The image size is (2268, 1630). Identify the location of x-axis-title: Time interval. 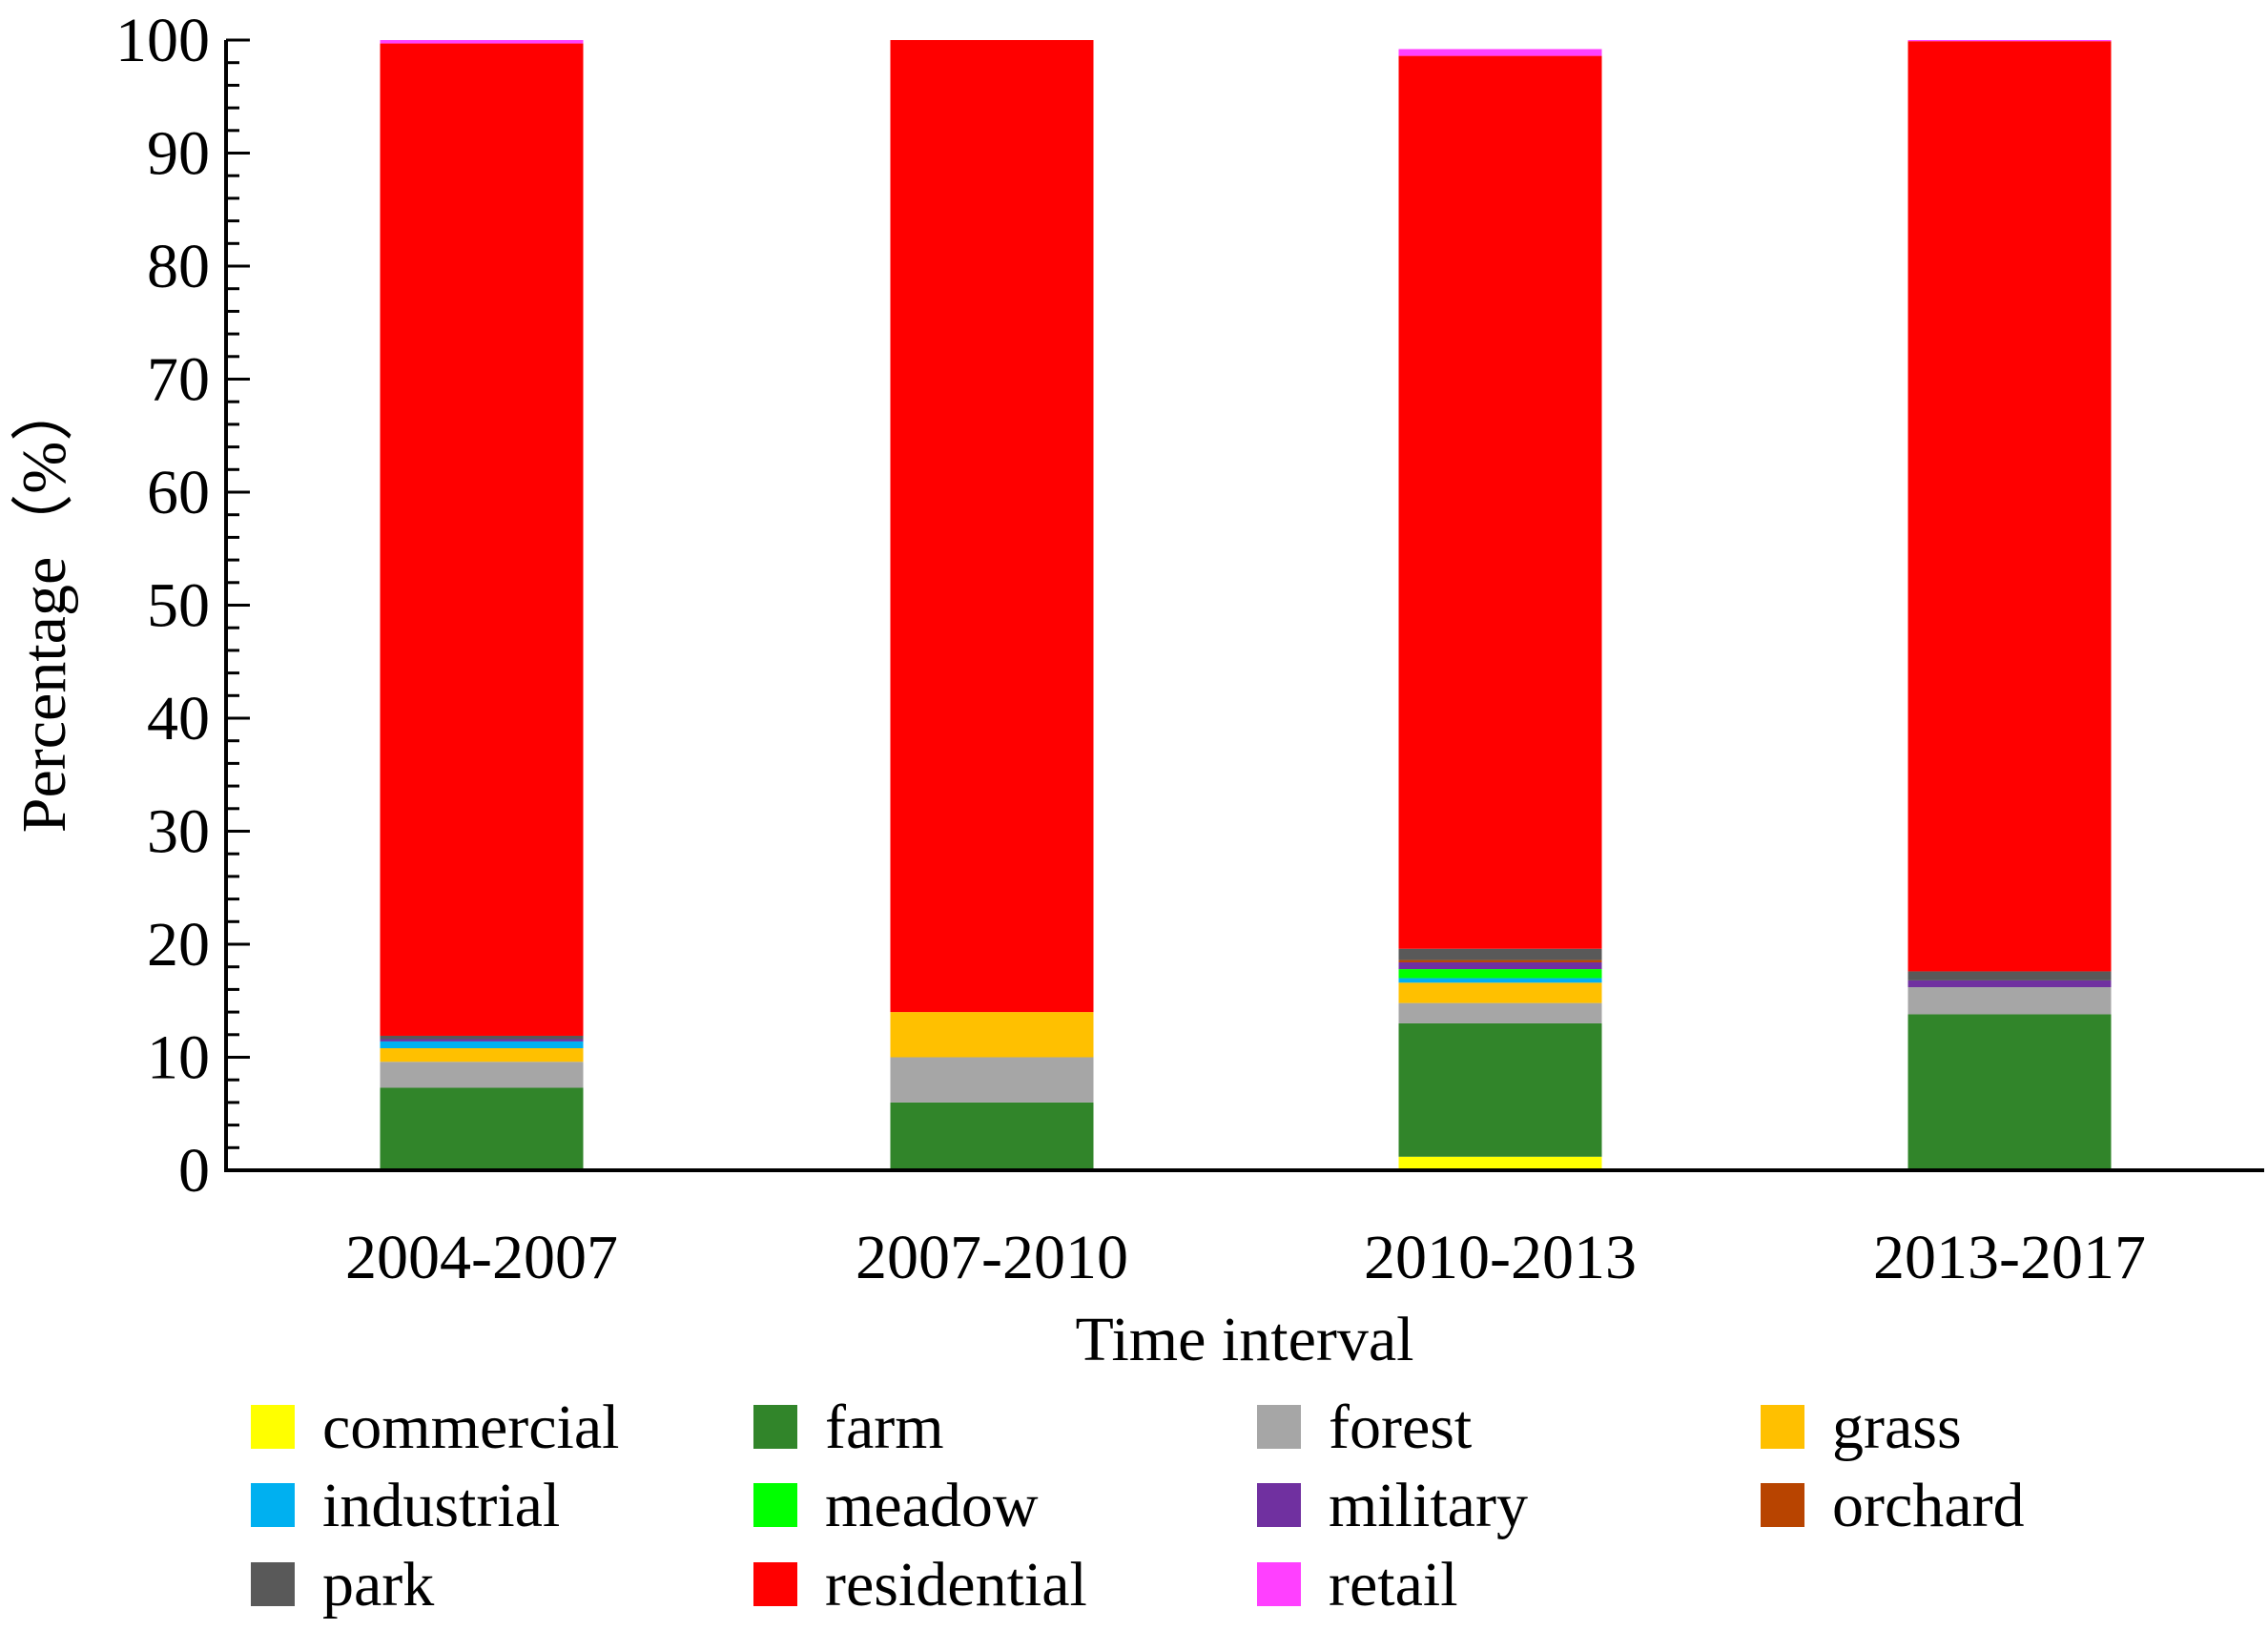
(1244, 1339).